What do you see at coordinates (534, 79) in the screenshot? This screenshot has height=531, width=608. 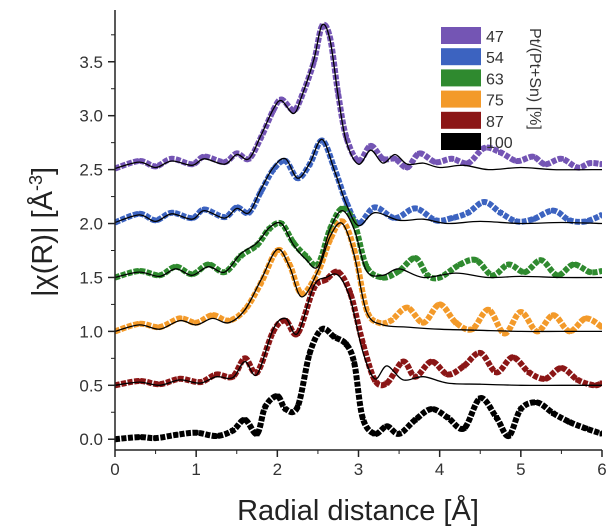 I see `legend-title: Pt/(Pt+Sn) [%]` at bounding box center [534, 79].